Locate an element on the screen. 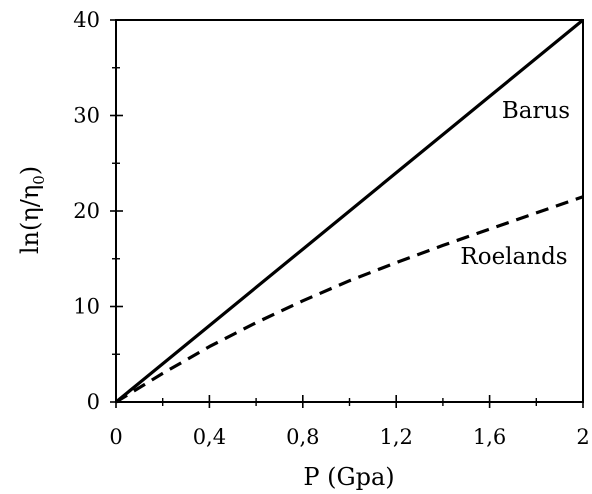  y-tick-label: 20 is located at coordinates (86, 211).